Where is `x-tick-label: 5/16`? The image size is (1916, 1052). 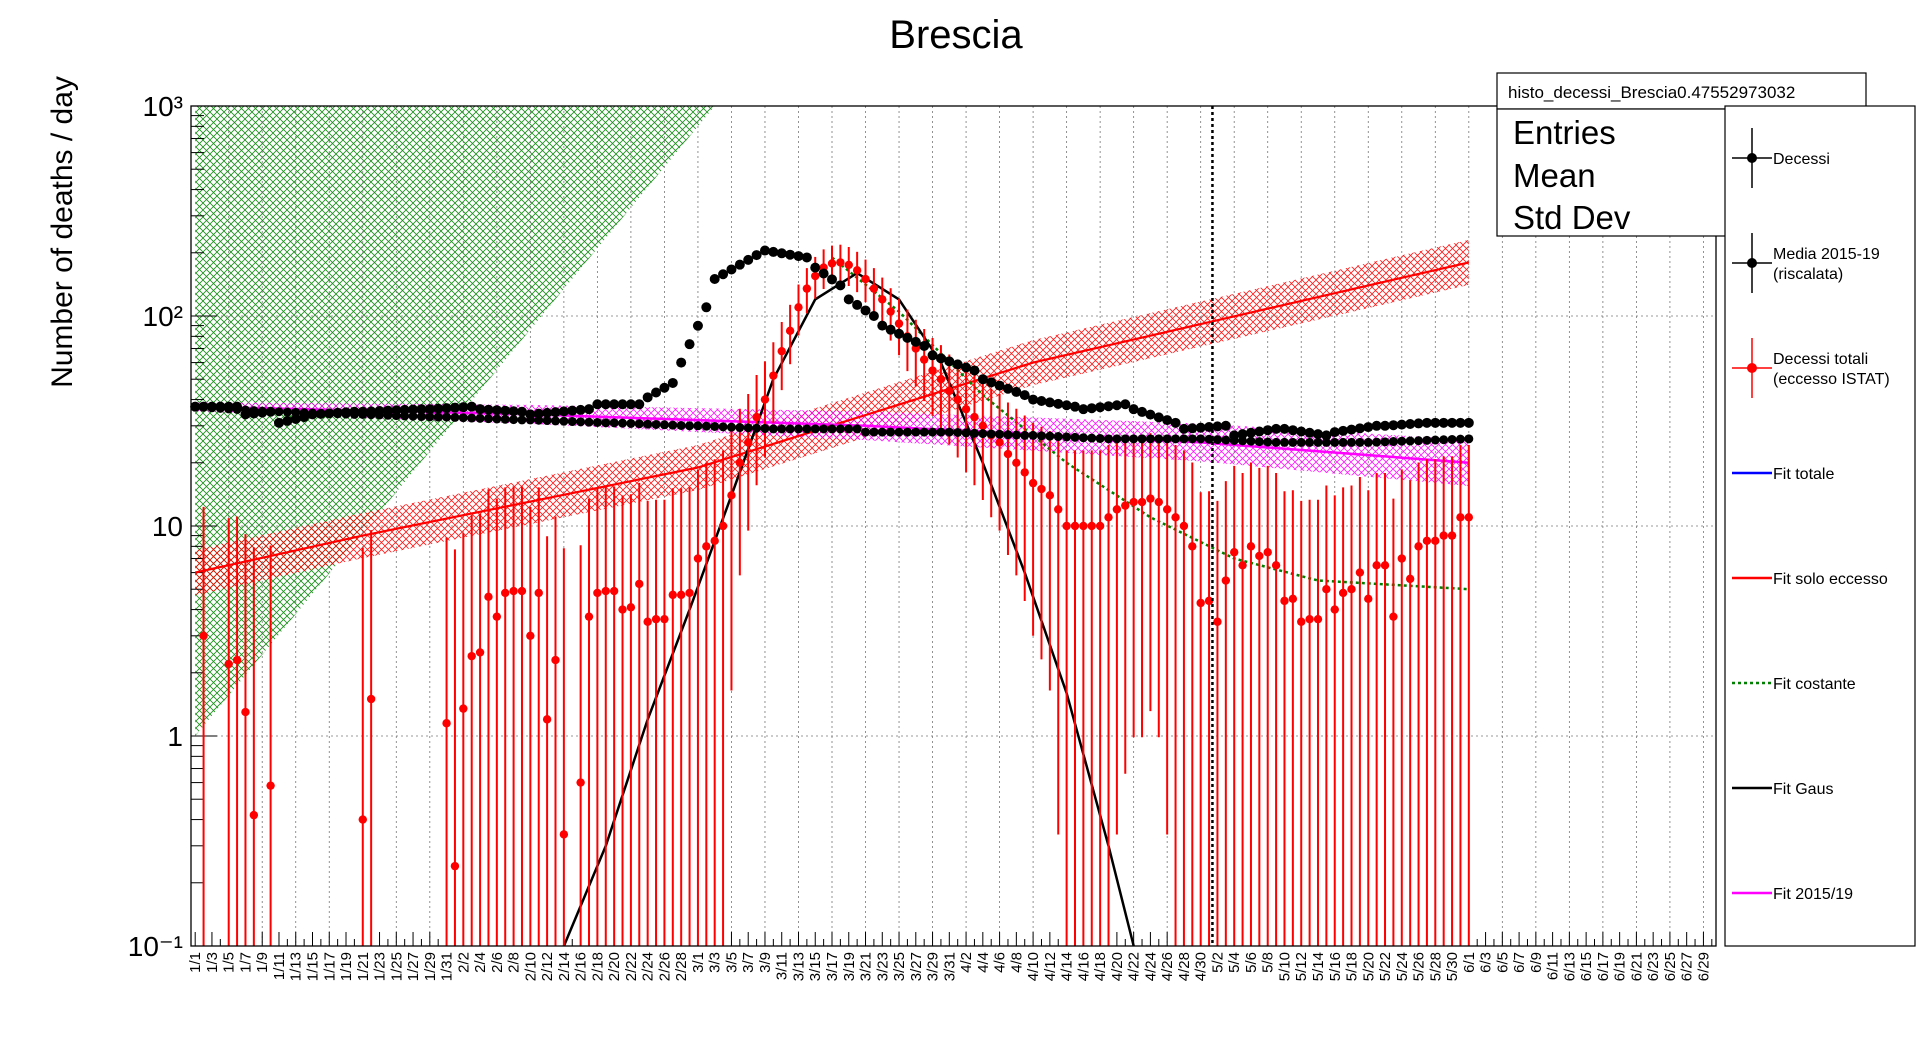
x-tick-label: 5/16 is located at coordinates (1335, 966).